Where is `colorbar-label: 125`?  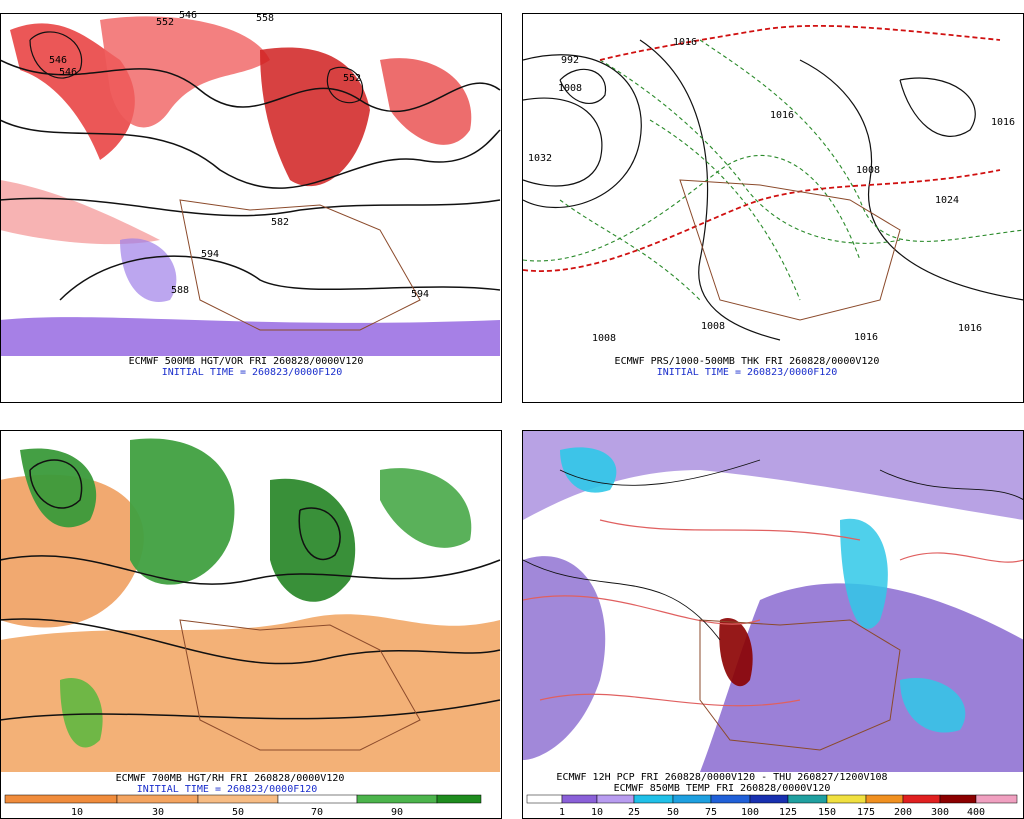 colorbar-label: 125 is located at coordinates (788, 812).